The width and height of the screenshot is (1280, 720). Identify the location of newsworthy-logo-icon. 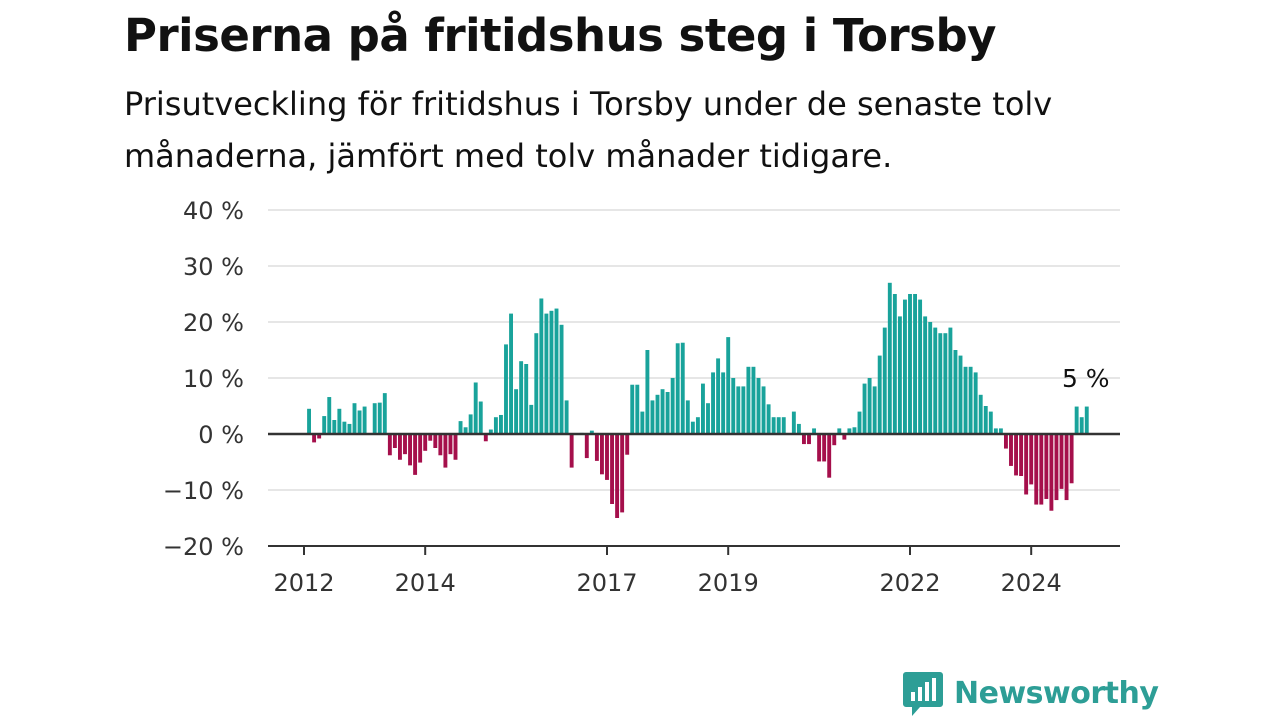
(923, 694).